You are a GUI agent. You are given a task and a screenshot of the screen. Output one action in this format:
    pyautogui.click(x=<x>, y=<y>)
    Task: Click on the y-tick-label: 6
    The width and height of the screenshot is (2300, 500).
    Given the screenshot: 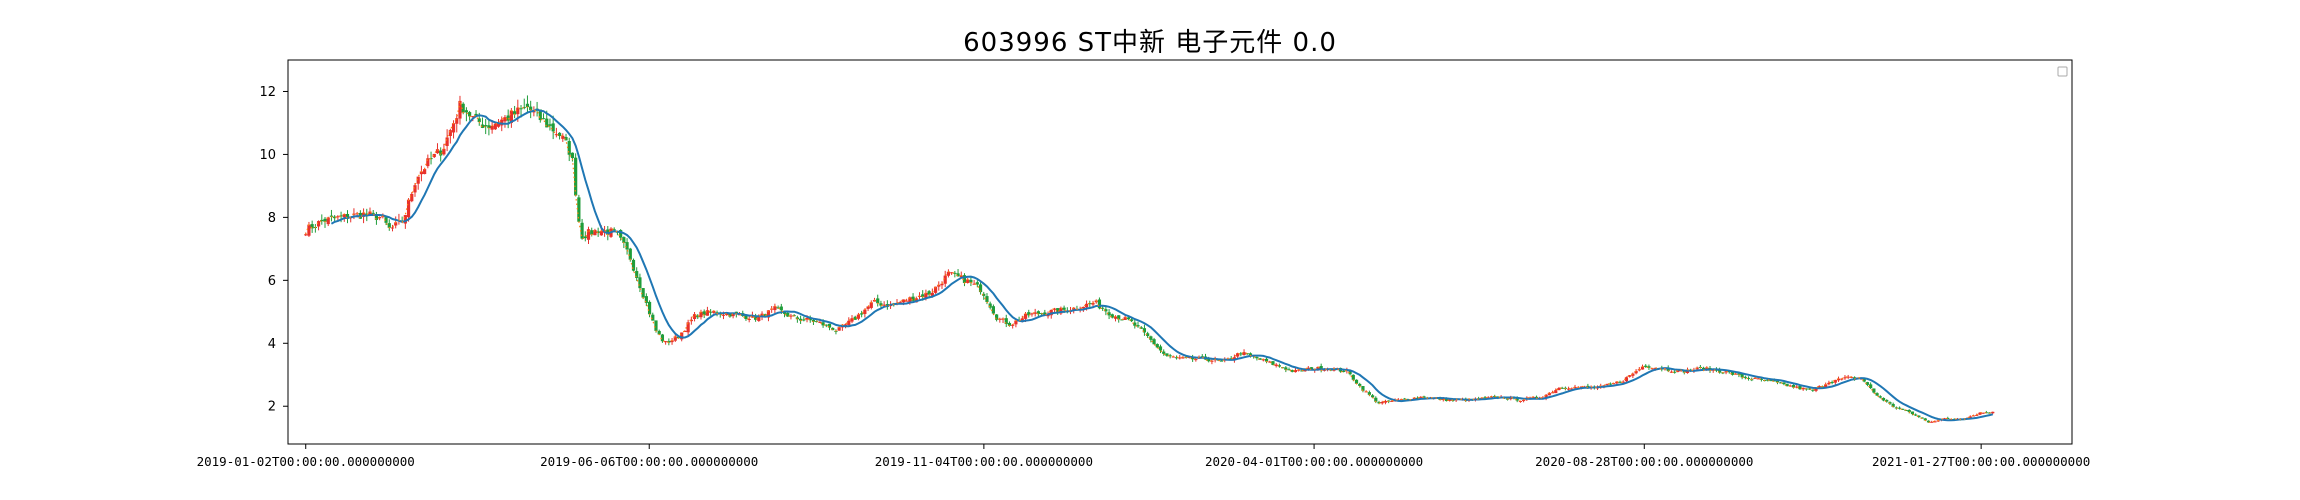 What is the action you would take?
    pyautogui.click(x=272, y=281)
    